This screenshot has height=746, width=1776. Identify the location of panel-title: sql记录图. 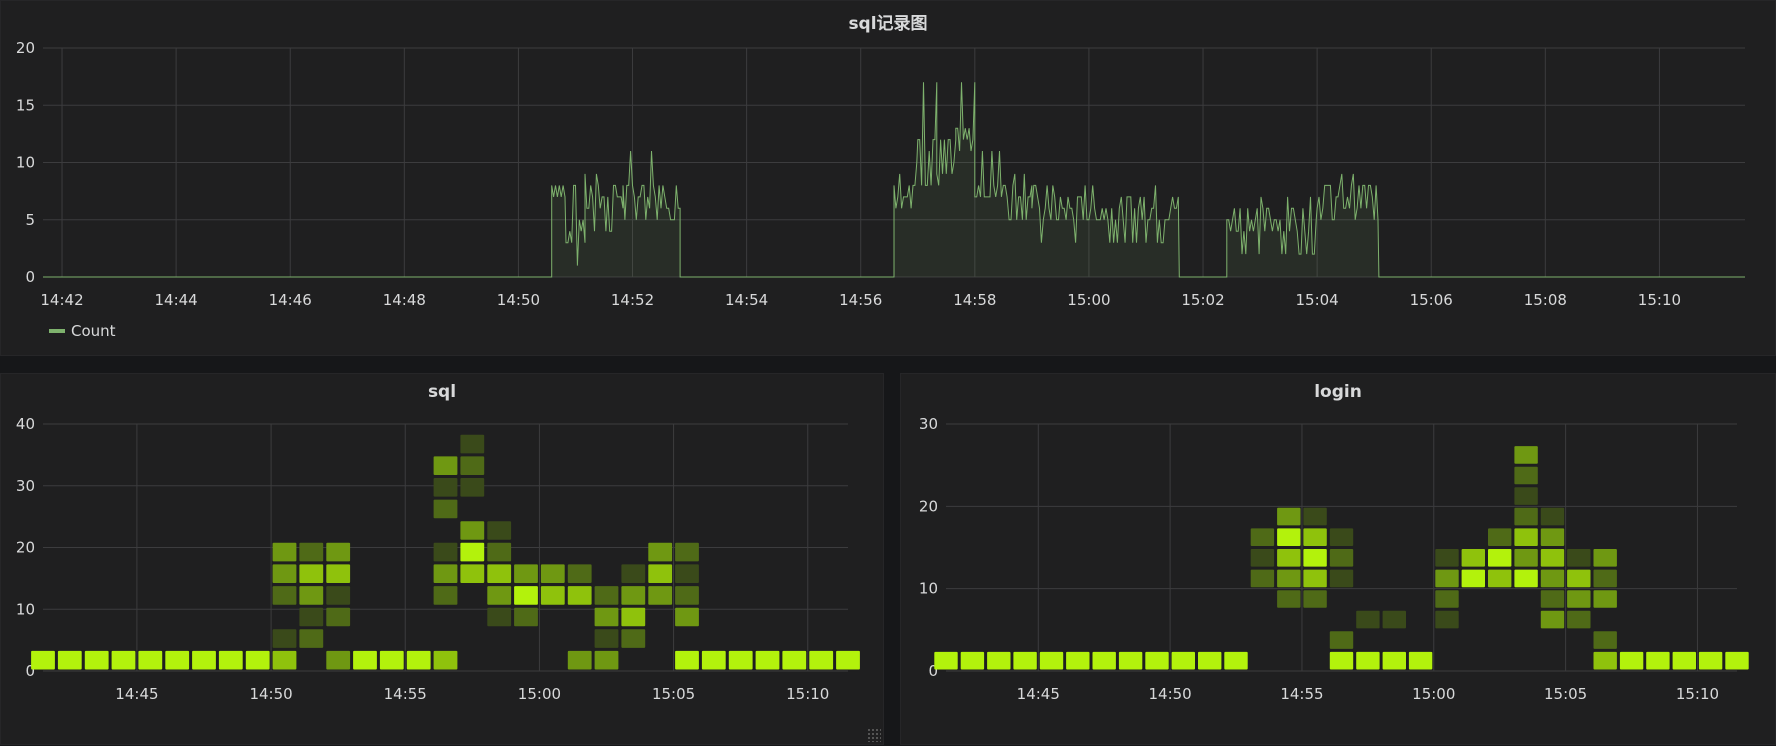
(888, 24).